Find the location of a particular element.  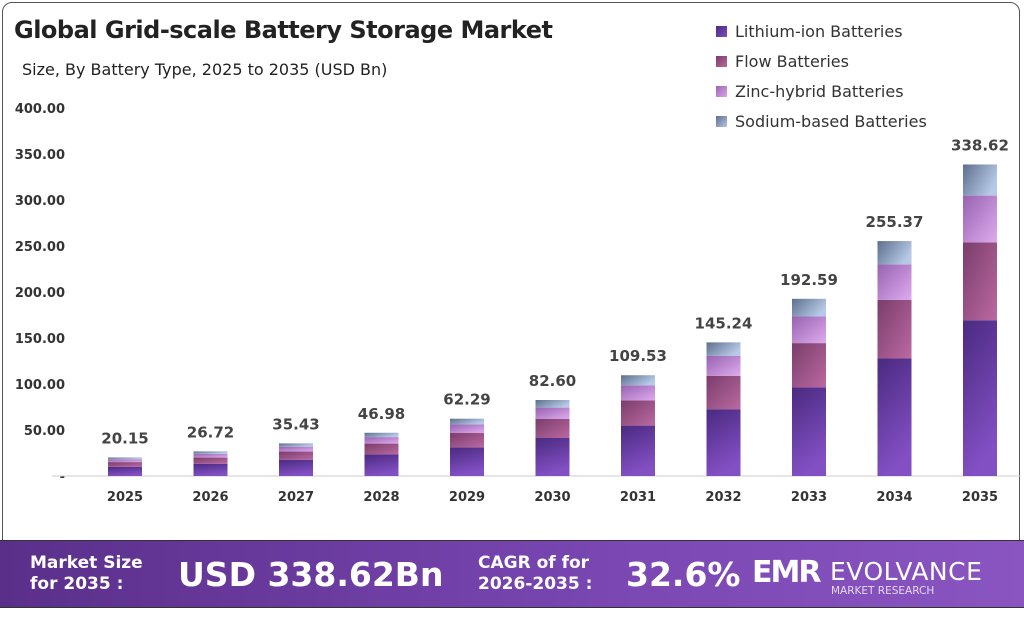

x-tick-label: 2028 is located at coordinates (381, 497).